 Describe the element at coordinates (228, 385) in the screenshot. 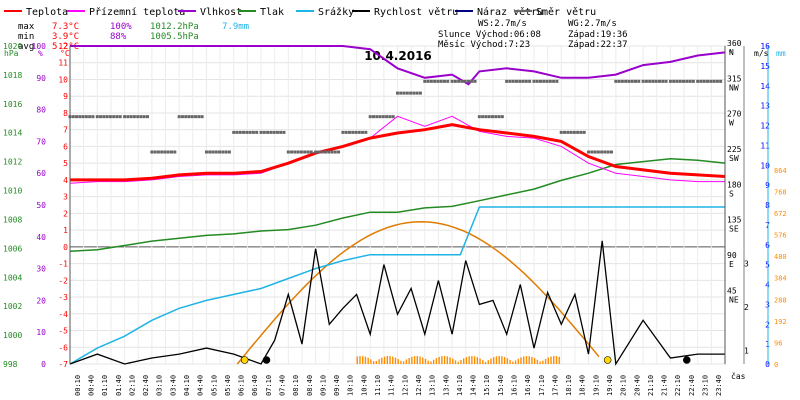

I see `time-tick: 05:40` at that location.